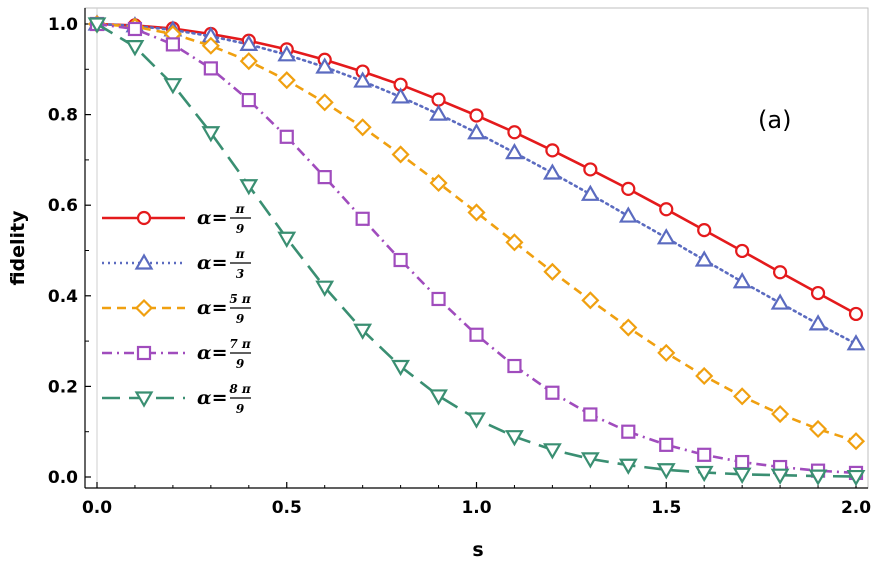 The width and height of the screenshot is (872, 566). I want to click on legend-label-denominator: 3, so click(240, 274).